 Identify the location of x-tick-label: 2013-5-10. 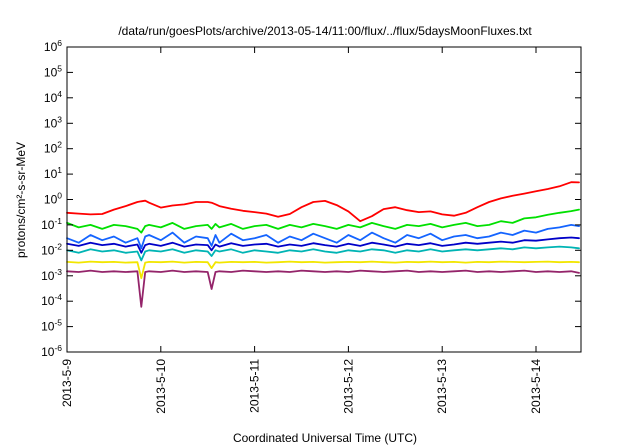
(161, 386).